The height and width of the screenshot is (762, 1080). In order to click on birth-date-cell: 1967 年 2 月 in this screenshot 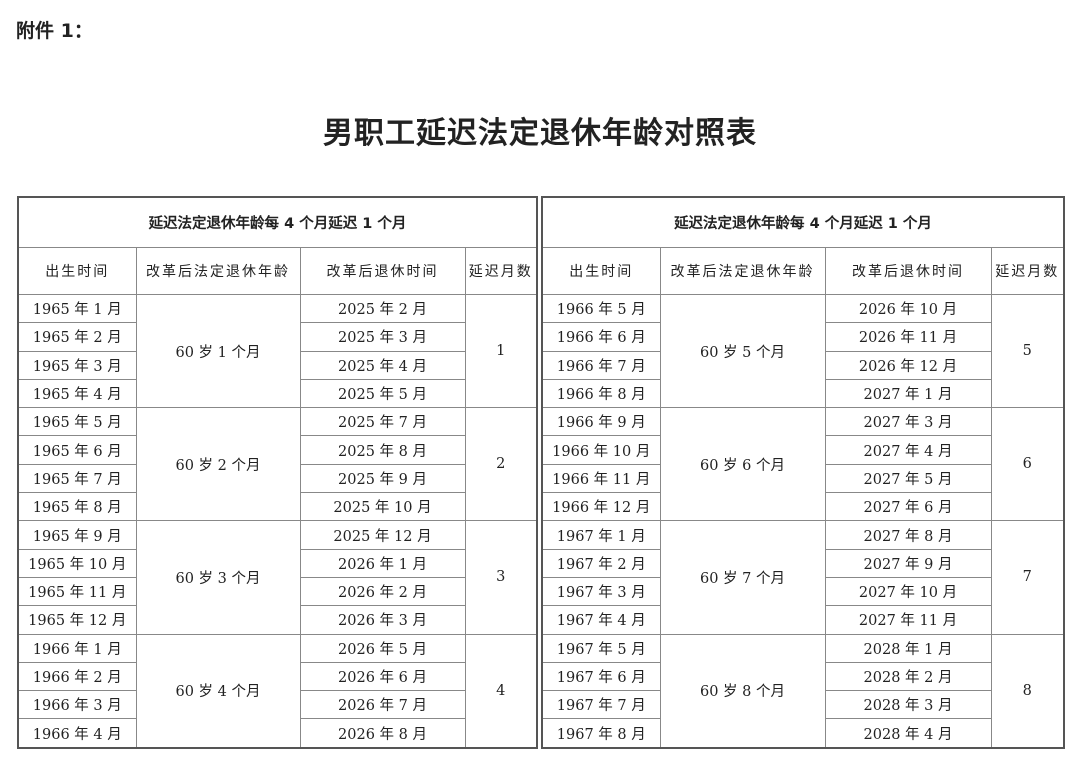, I will do `click(601, 563)`.